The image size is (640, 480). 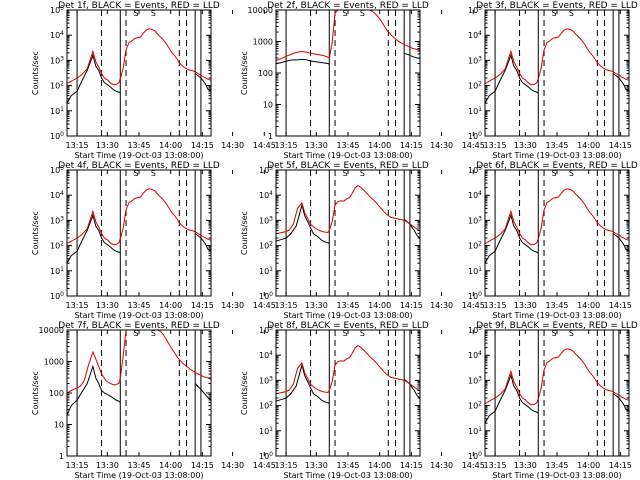 What do you see at coordinates (270, 136) in the screenshot?
I see `y-tick-label: 1` at bounding box center [270, 136].